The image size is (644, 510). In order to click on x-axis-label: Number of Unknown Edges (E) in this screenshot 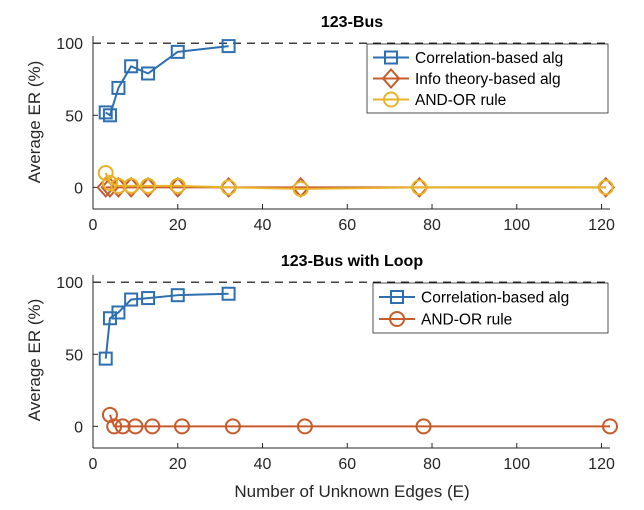, I will do `click(351, 491)`.